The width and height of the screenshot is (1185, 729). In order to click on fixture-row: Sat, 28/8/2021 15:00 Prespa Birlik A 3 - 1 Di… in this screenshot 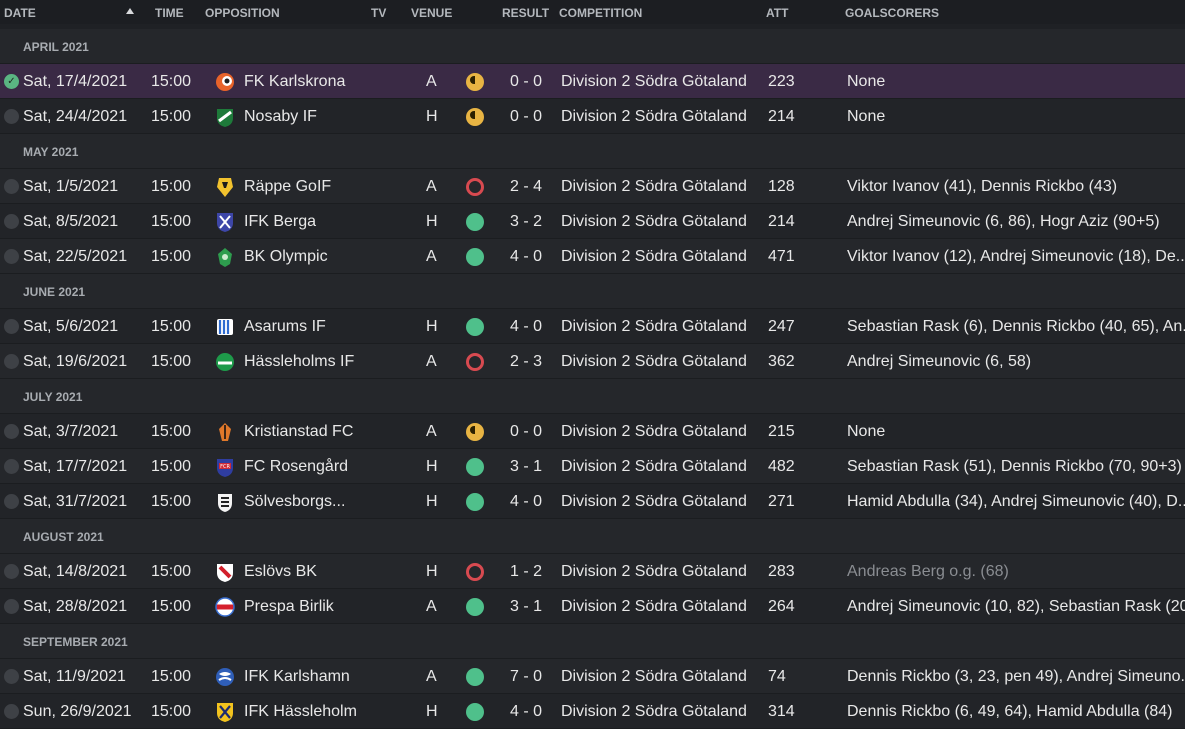, I will do `click(592, 606)`.